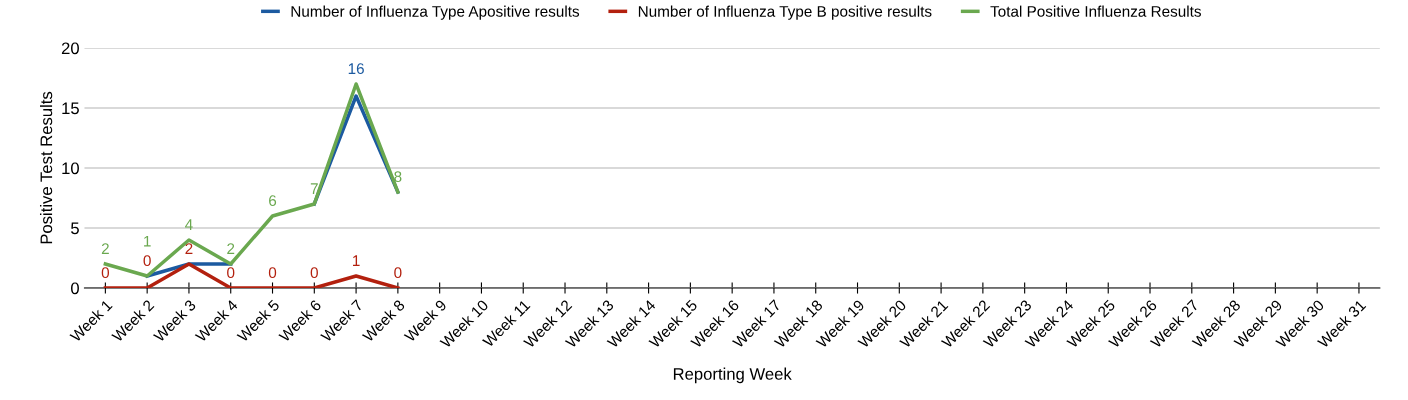  What do you see at coordinates (46, 167) in the screenshot?
I see `y-axis-title: Positive Test Results` at bounding box center [46, 167].